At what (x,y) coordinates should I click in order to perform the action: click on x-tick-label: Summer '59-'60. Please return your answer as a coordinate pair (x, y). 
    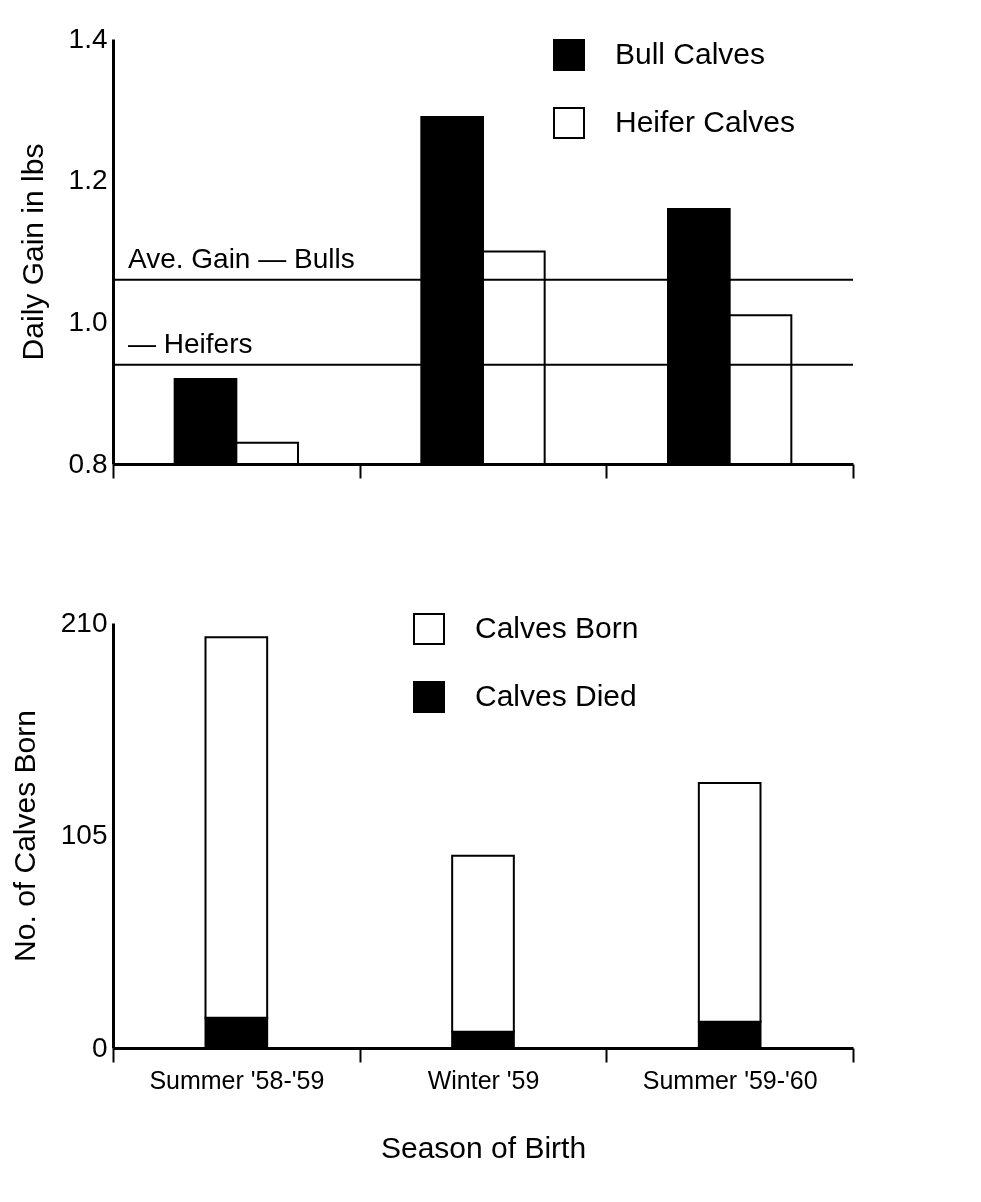
    Looking at the image, I should click on (730, 1079).